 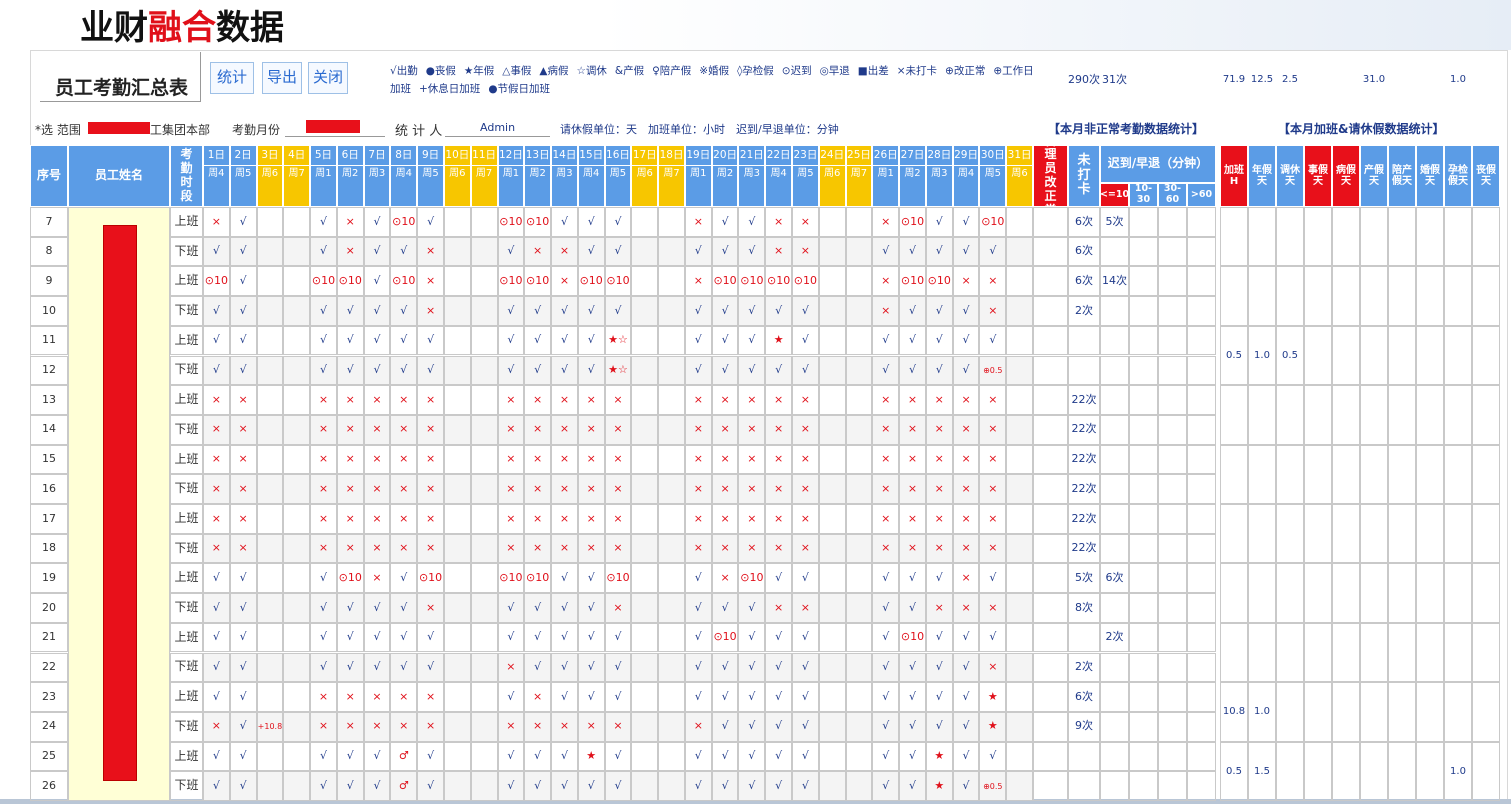 I want to click on header-cell: 孕检假天, so click(x=1458, y=176).